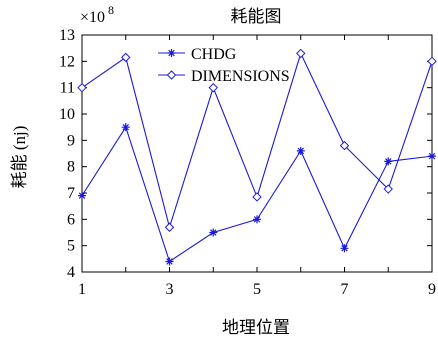 The width and height of the screenshot is (438, 348). I want to click on y-multiplier-label: ×10 8, so click(97, 14).